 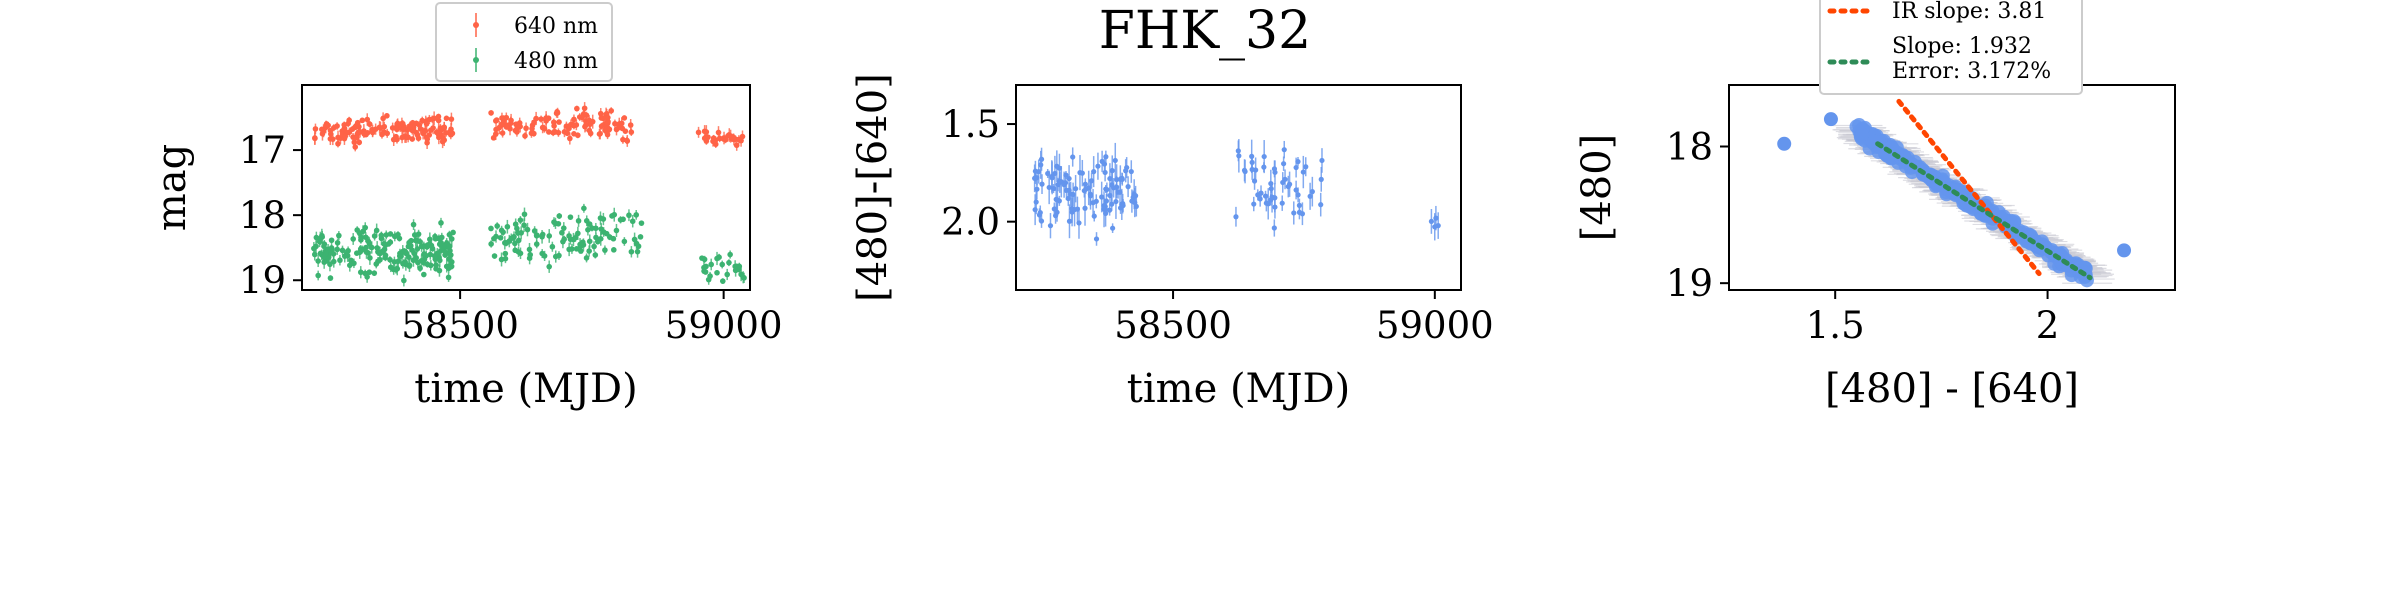 What do you see at coordinates (556, 26) in the screenshot?
I see `legend-label: 640 nm` at bounding box center [556, 26].